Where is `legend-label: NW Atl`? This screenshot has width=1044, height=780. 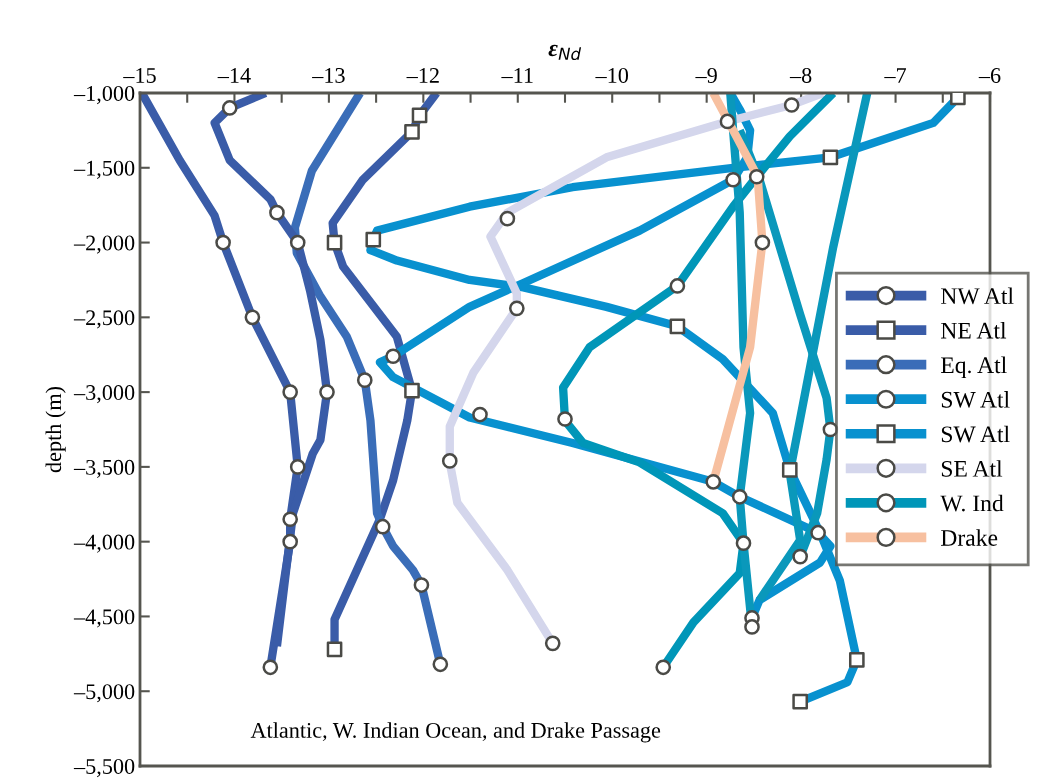 legend-label: NW Atl is located at coordinates (977, 296).